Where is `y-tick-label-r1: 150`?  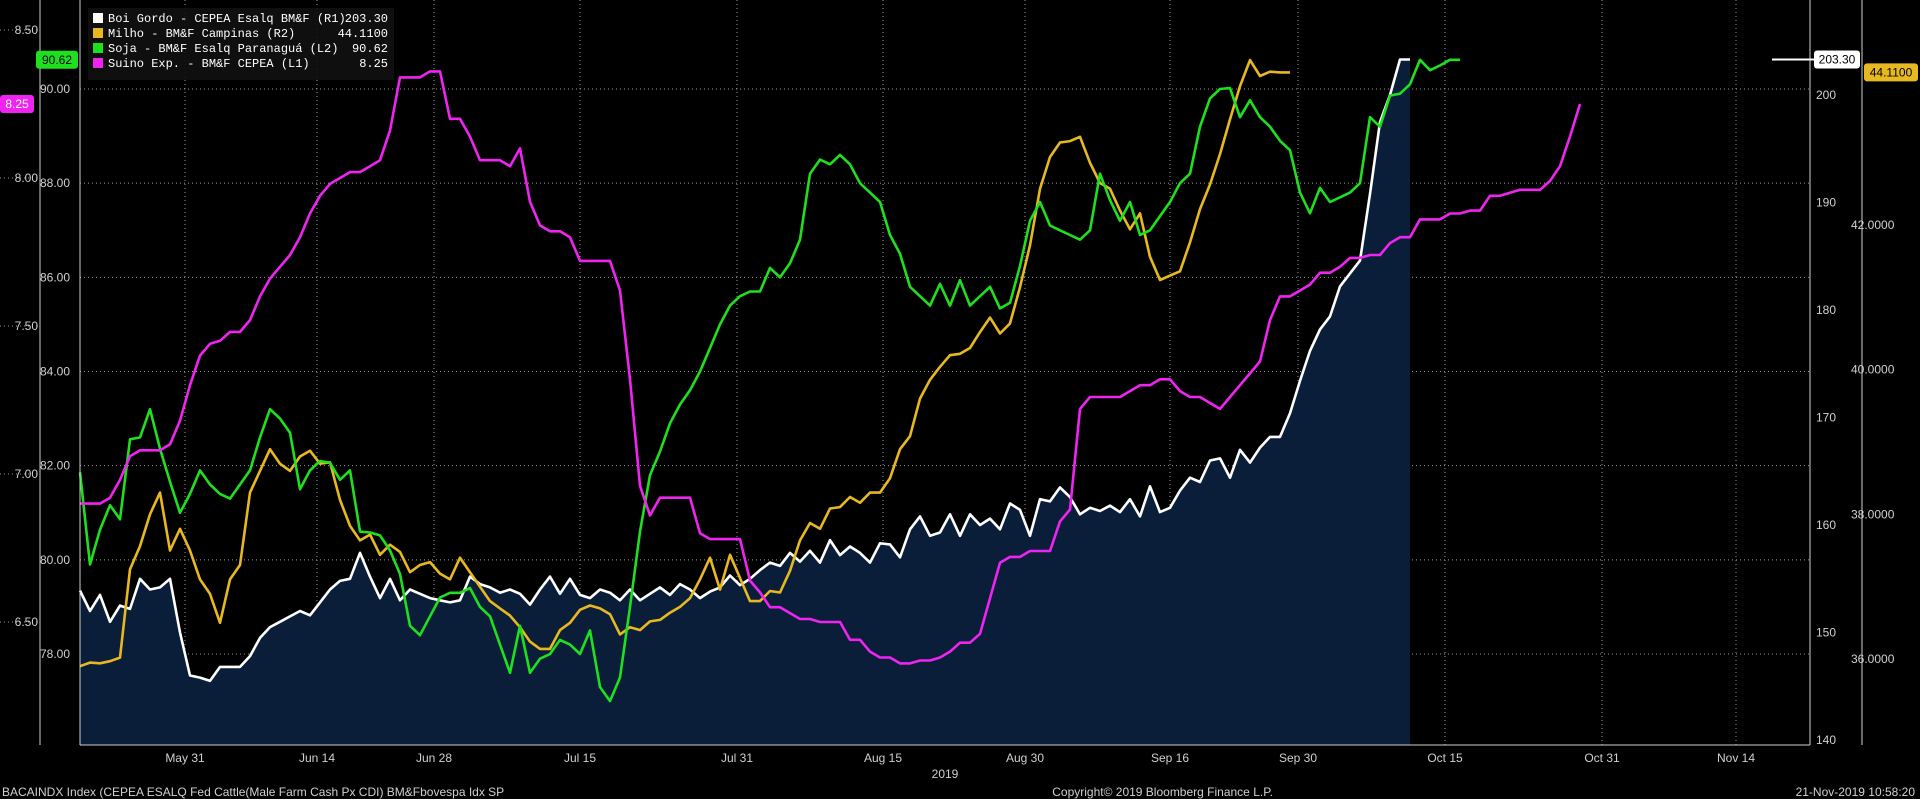 y-tick-label-r1: 150 is located at coordinates (1826, 633).